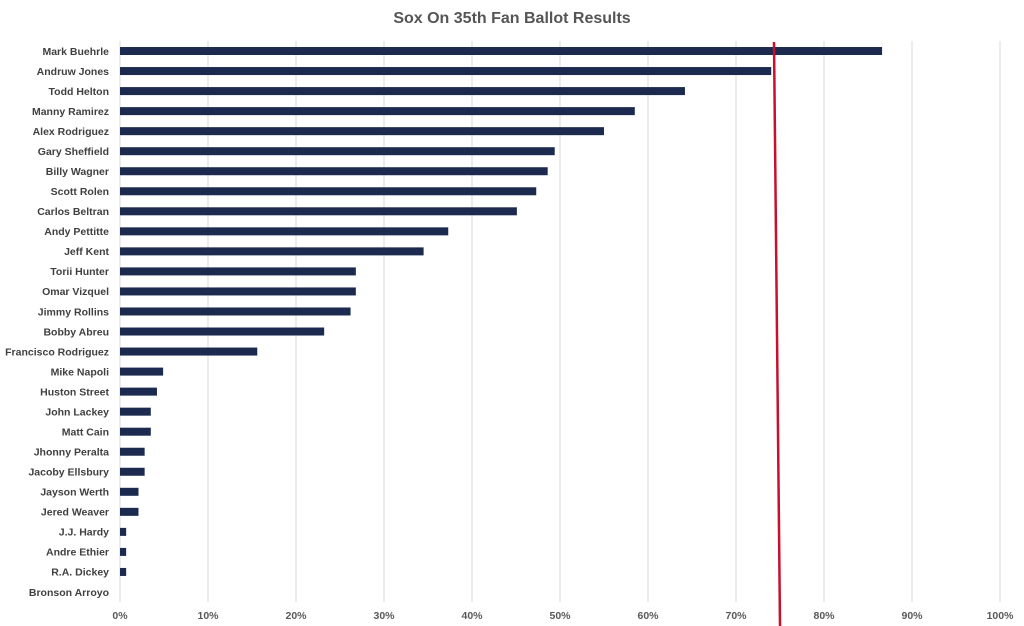 This screenshot has height=626, width=1024. I want to click on x-tick-label: 40%, so click(472, 616).